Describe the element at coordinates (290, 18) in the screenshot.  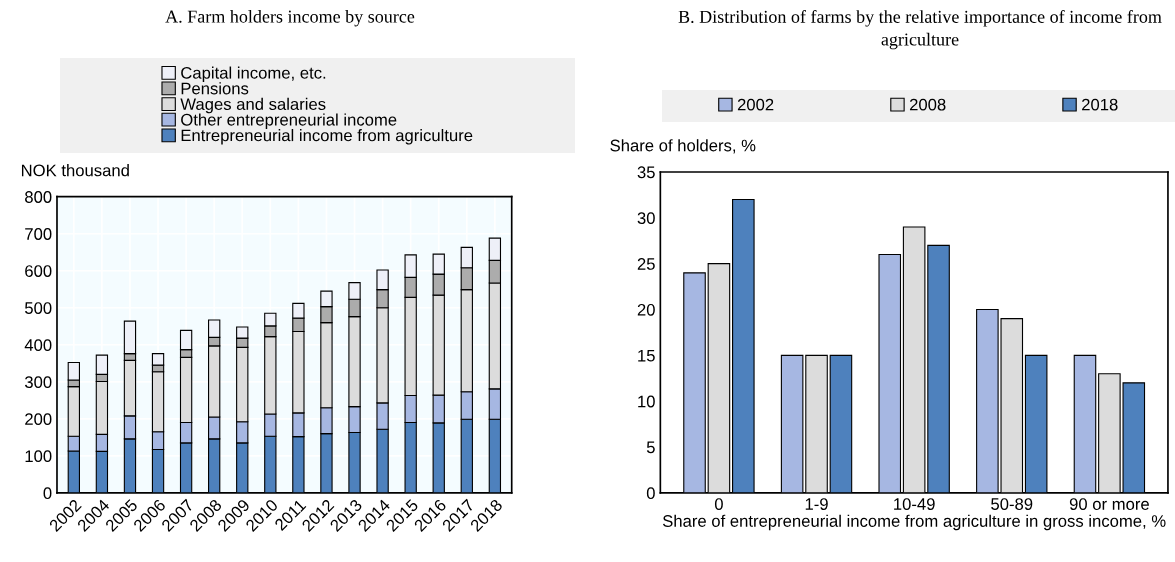
I see `chart-title: A. Farm holders income by source` at that location.